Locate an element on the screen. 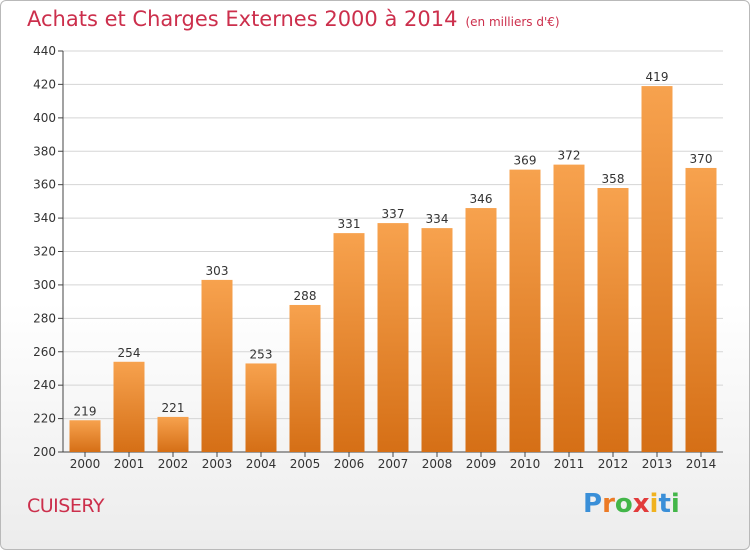 The height and width of the screenshot is (550, 750). data-label: 334 is located at coordinates (437, 219).